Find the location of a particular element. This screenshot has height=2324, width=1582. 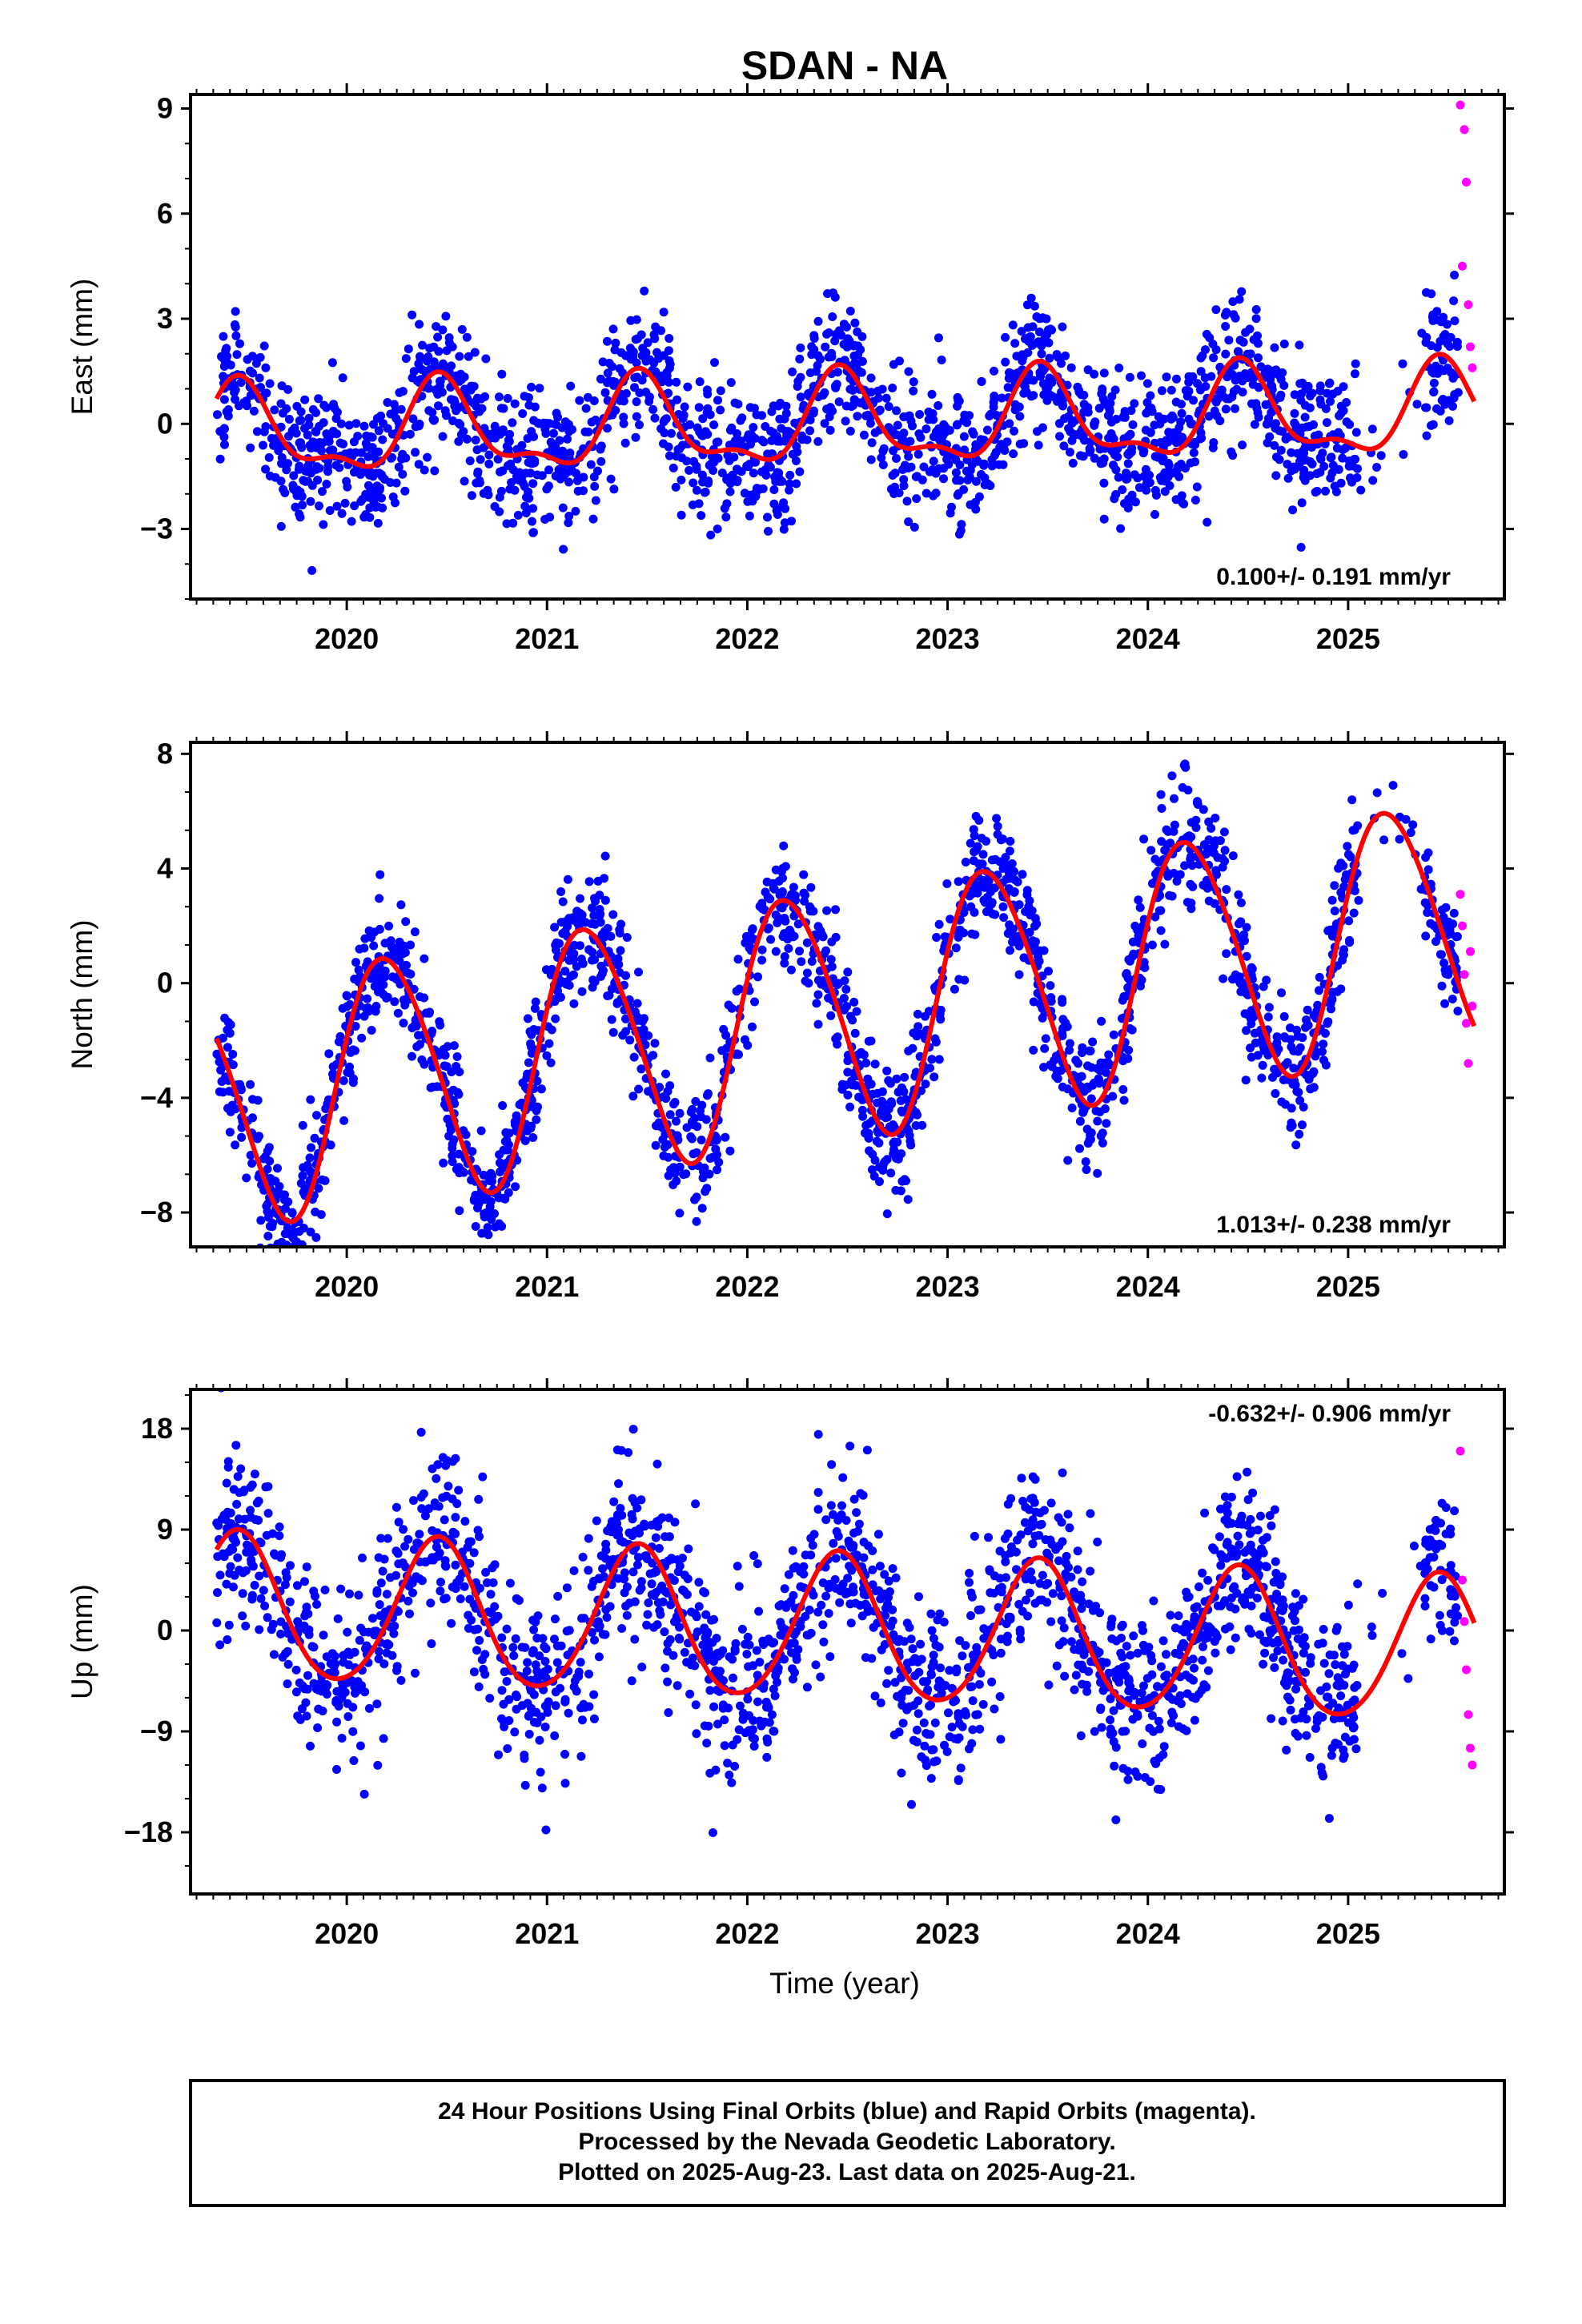

east-y-tick-label: 9 is located at coordinates (165, 108).